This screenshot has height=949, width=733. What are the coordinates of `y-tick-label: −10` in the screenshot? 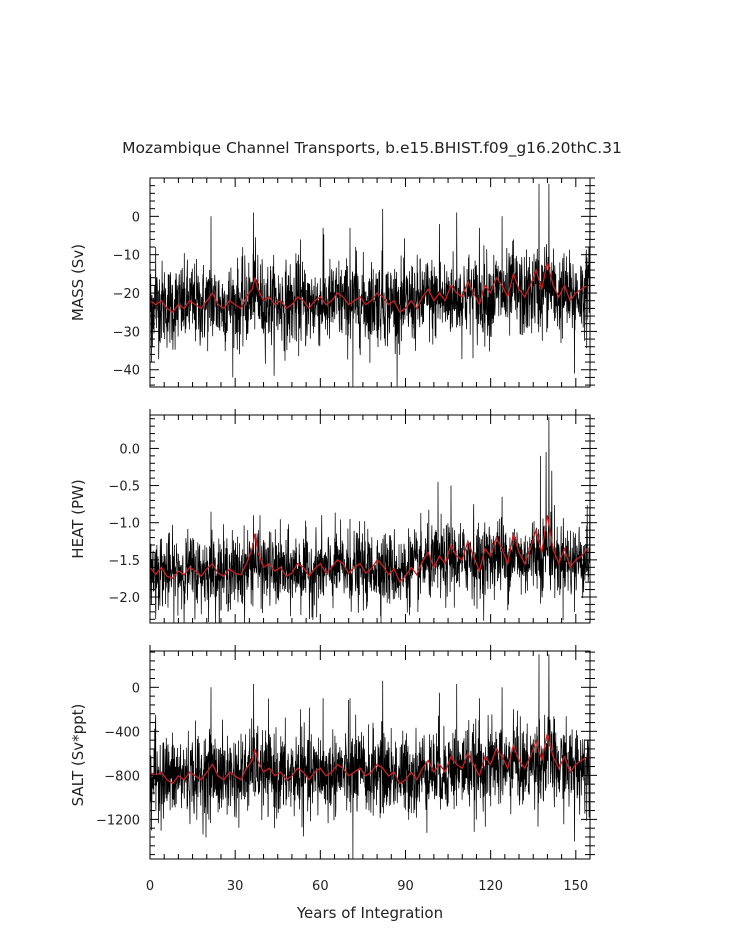 It's located at (126, 256).